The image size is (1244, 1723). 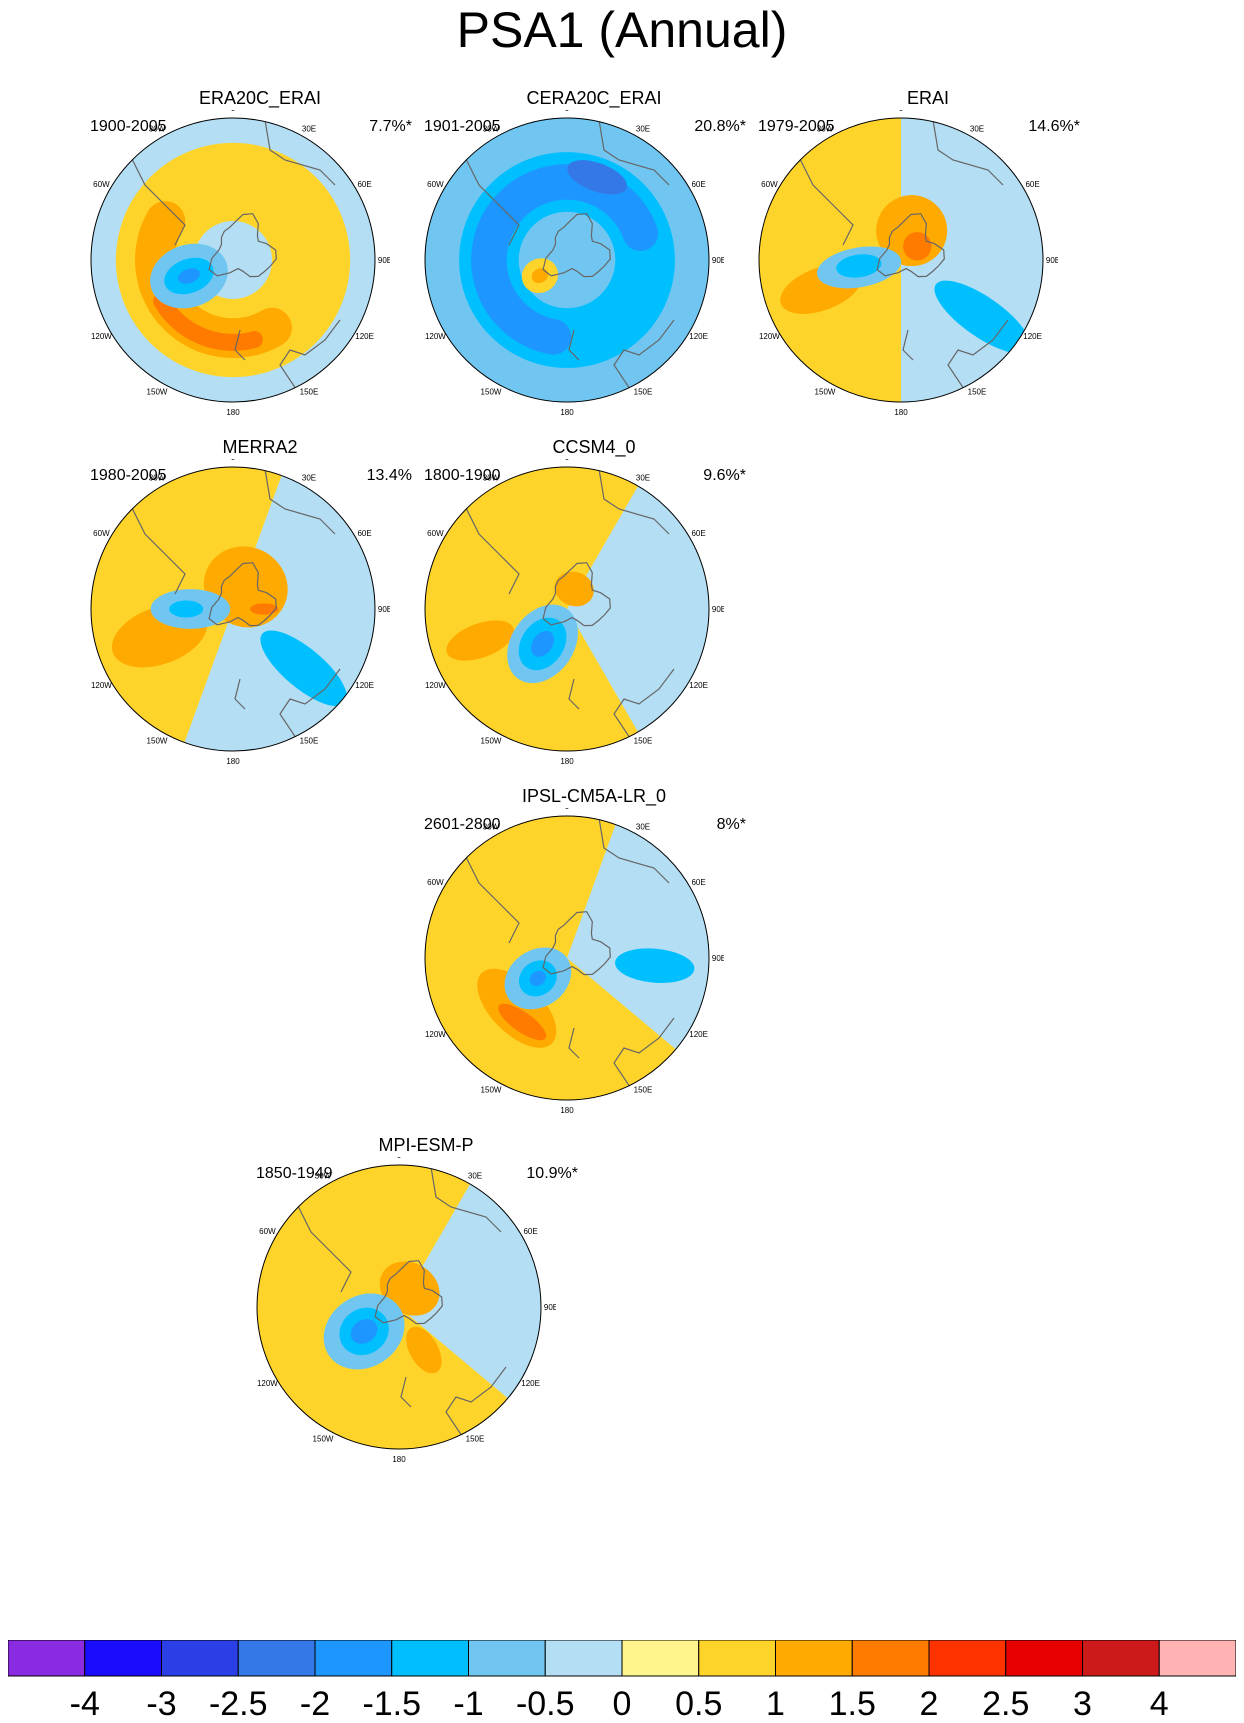 I want to click on colorbar, so click(x=622, y=1658).